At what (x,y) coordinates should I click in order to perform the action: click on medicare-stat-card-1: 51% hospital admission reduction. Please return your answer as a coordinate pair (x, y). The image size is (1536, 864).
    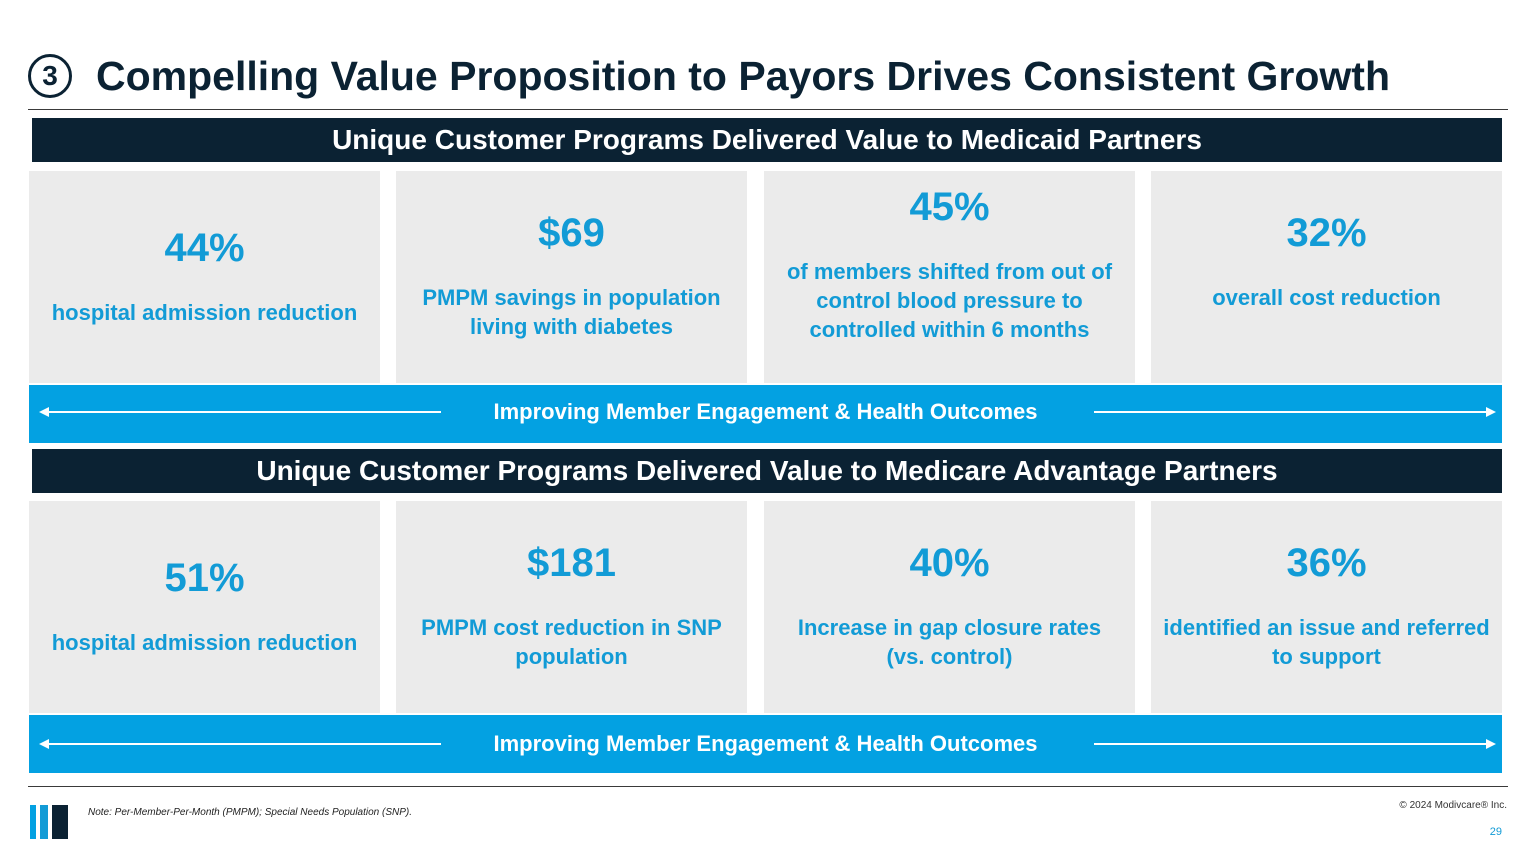
    Looking at the image, I should click on (204, 607).